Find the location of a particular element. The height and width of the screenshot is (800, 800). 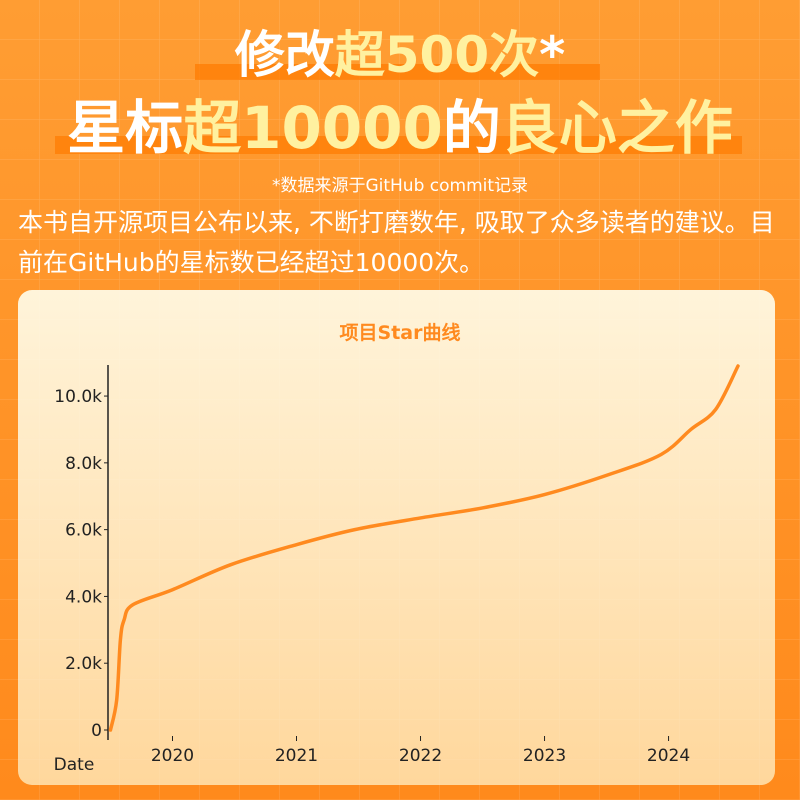

x-tick-label: 2020 is located at coordinates (172, 756).